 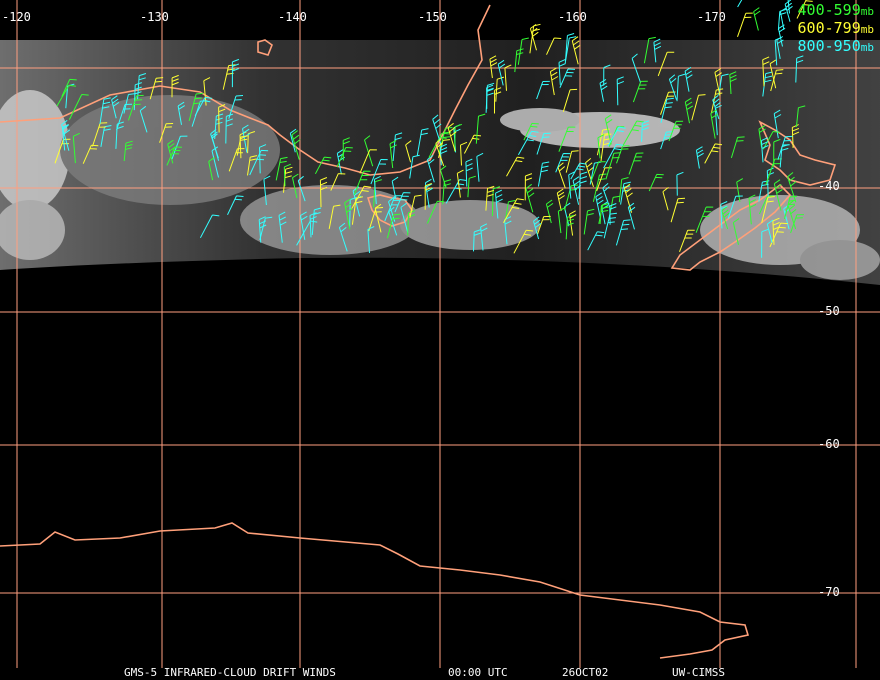 I want to click on footer-time: 00:00 UTC, so click(x=478, y=672).